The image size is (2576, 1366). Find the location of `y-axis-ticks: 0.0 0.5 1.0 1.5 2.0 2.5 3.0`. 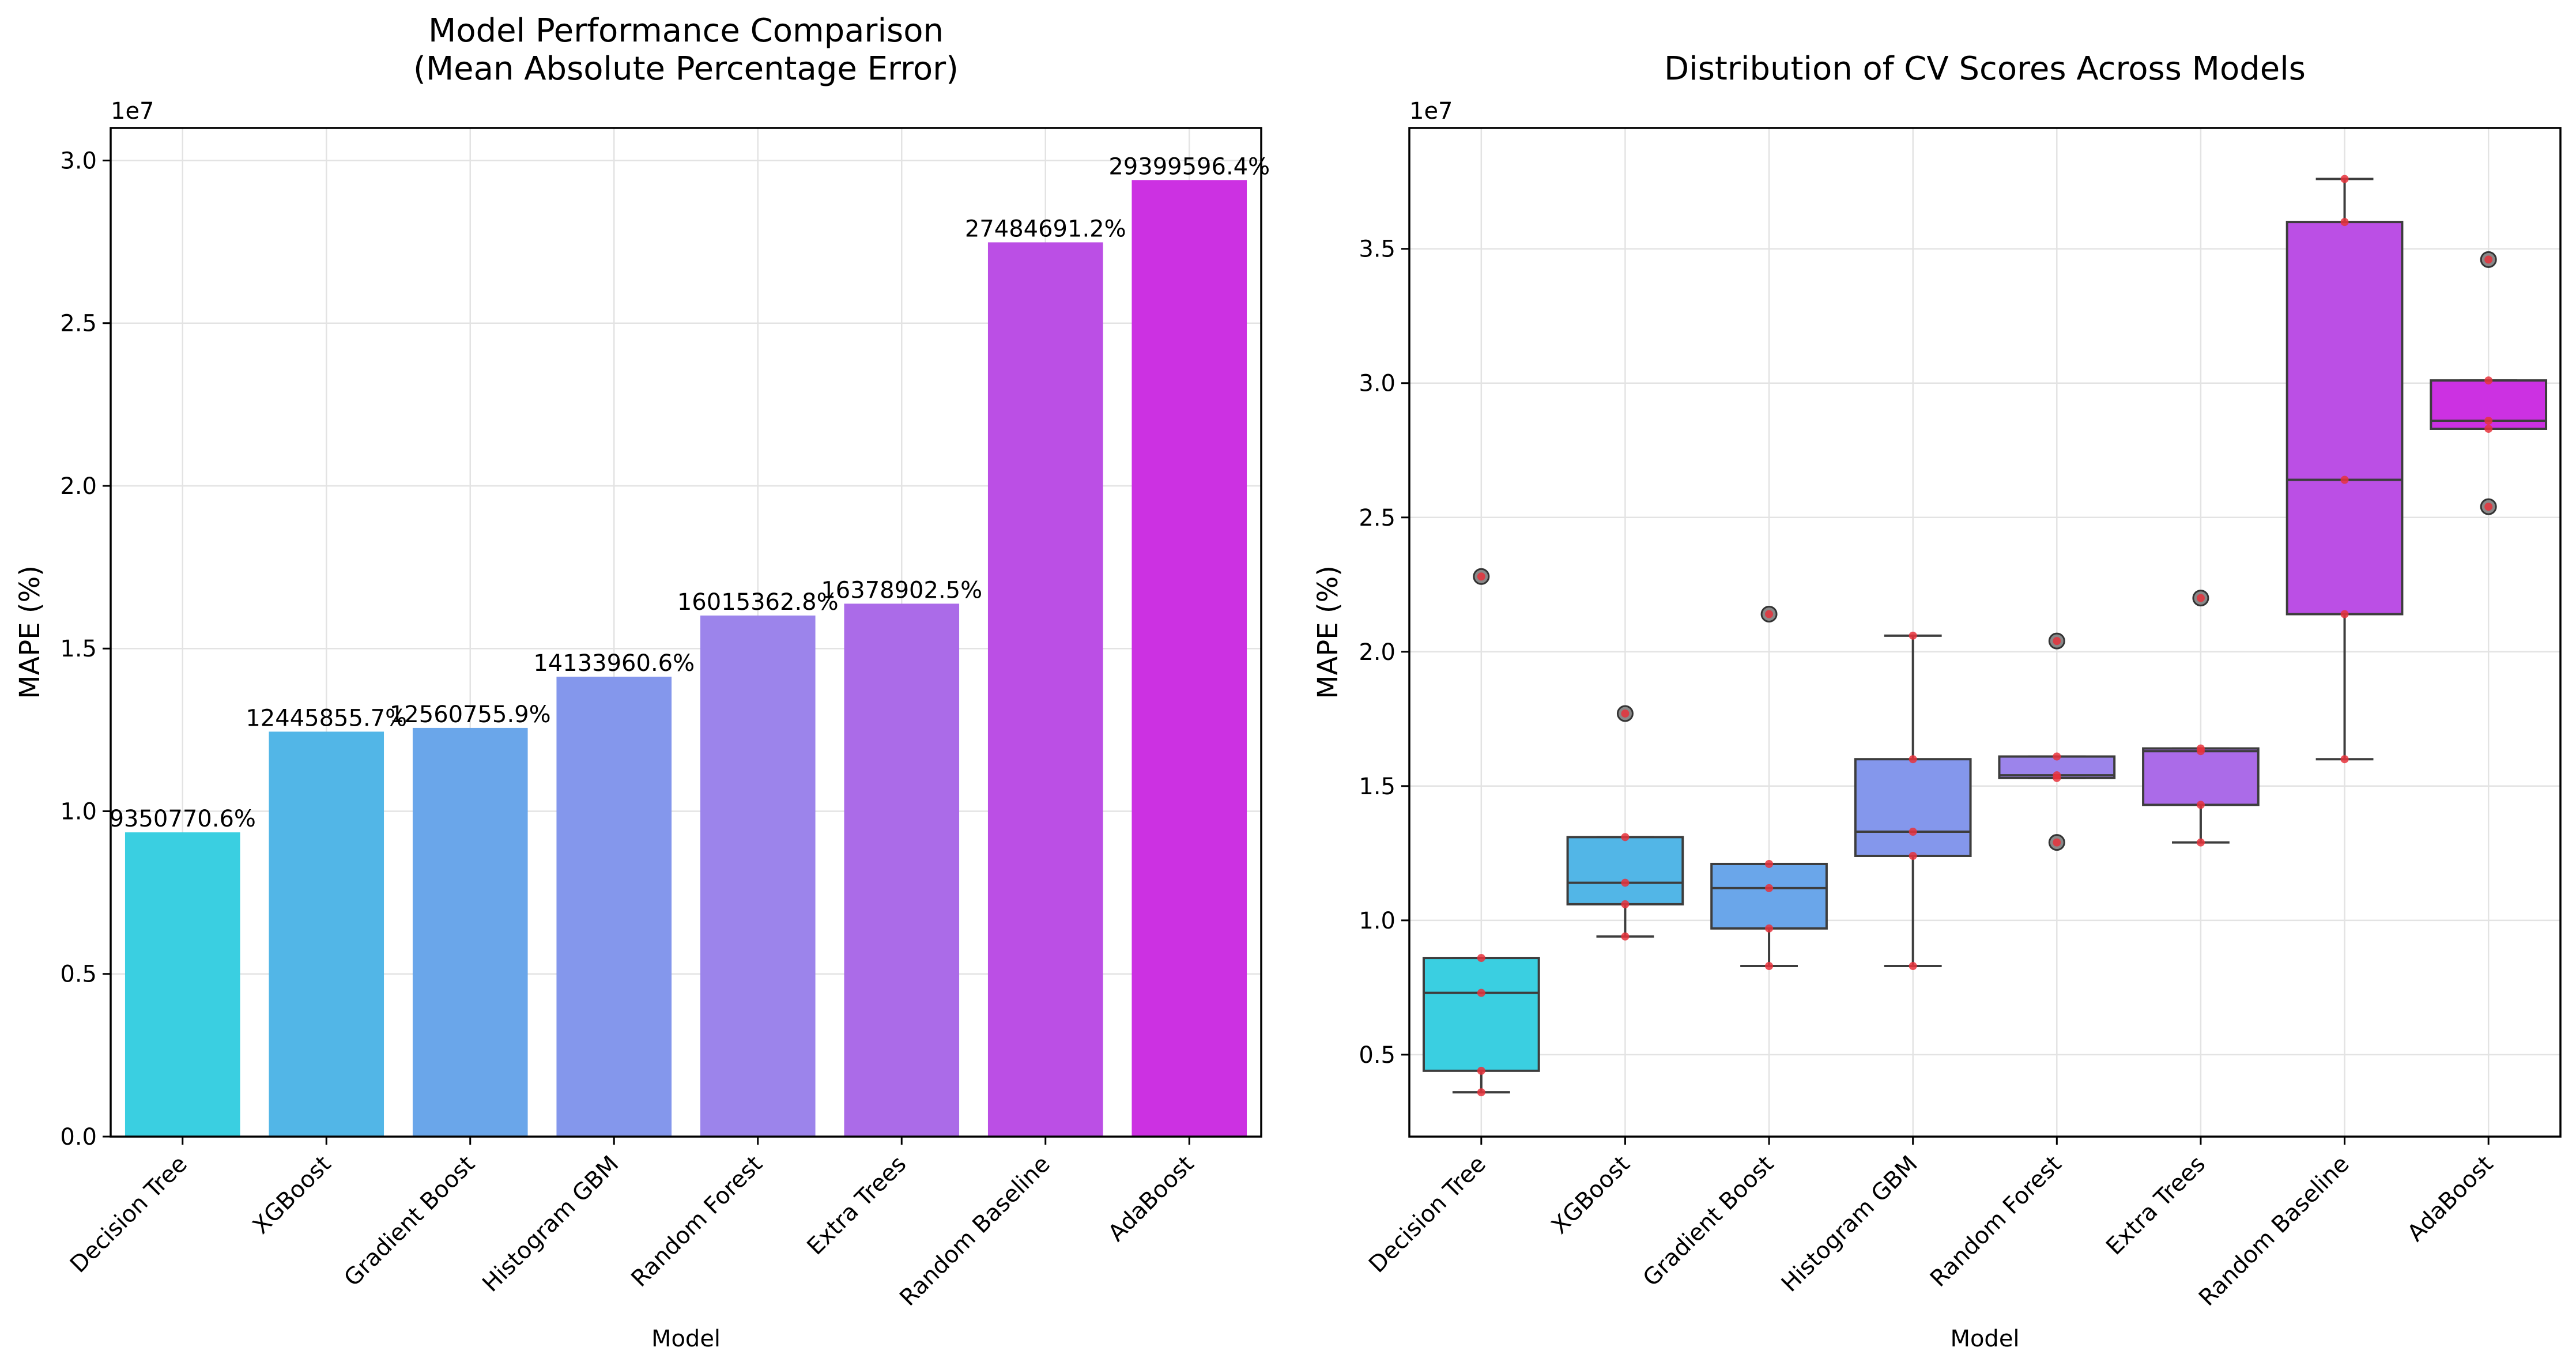

y-axis-ticks: 0.0 0.5 1.0 1.5 2.0 2.5 3.0 is located at coordinates (85, 649).